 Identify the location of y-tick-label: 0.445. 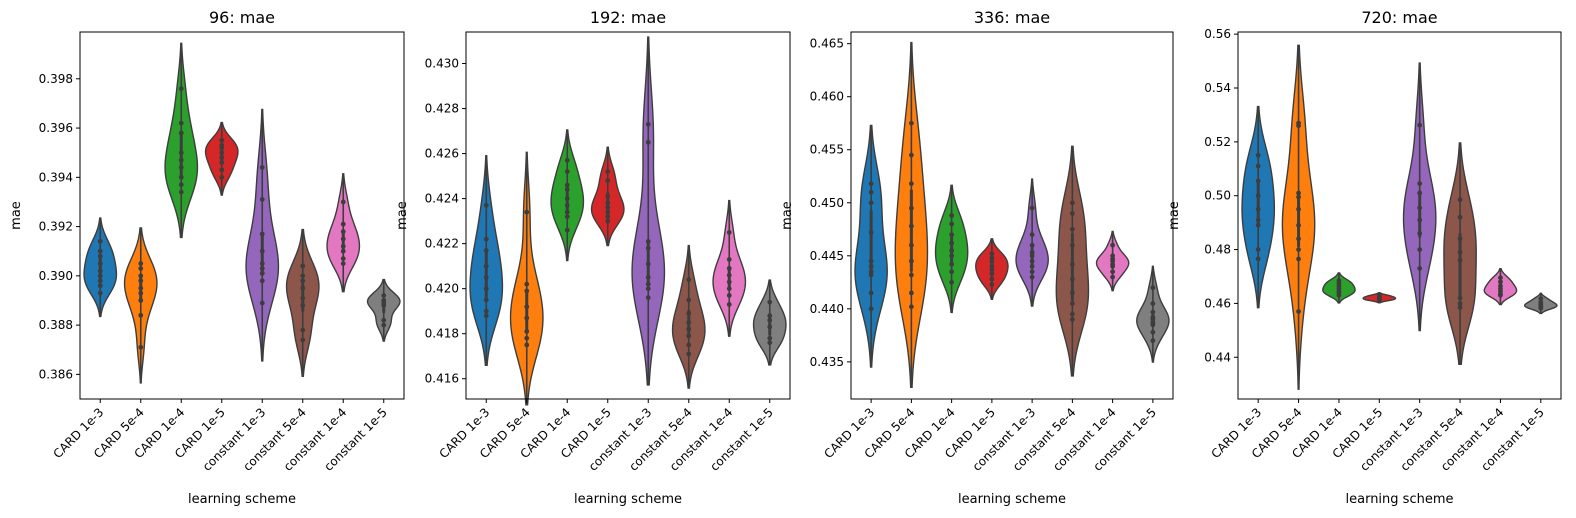
(827, 256).